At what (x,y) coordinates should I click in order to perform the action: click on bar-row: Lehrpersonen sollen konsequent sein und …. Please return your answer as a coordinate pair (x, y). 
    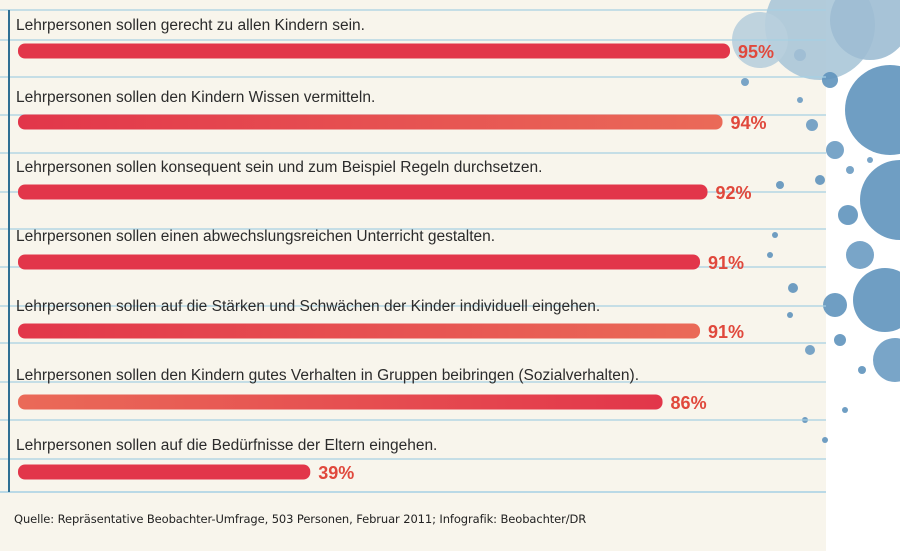
    Looking at the image, I should click on (384, 181).